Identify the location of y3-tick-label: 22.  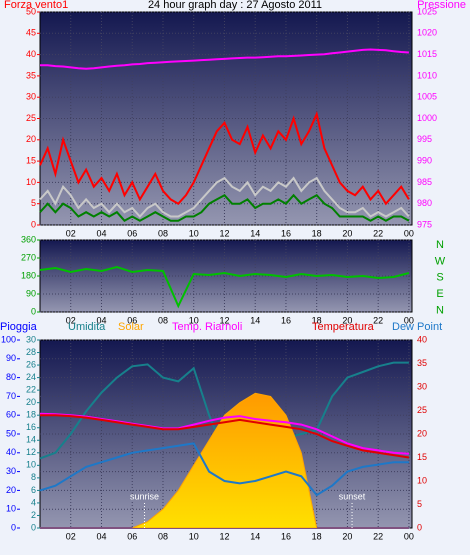
(31, 390).